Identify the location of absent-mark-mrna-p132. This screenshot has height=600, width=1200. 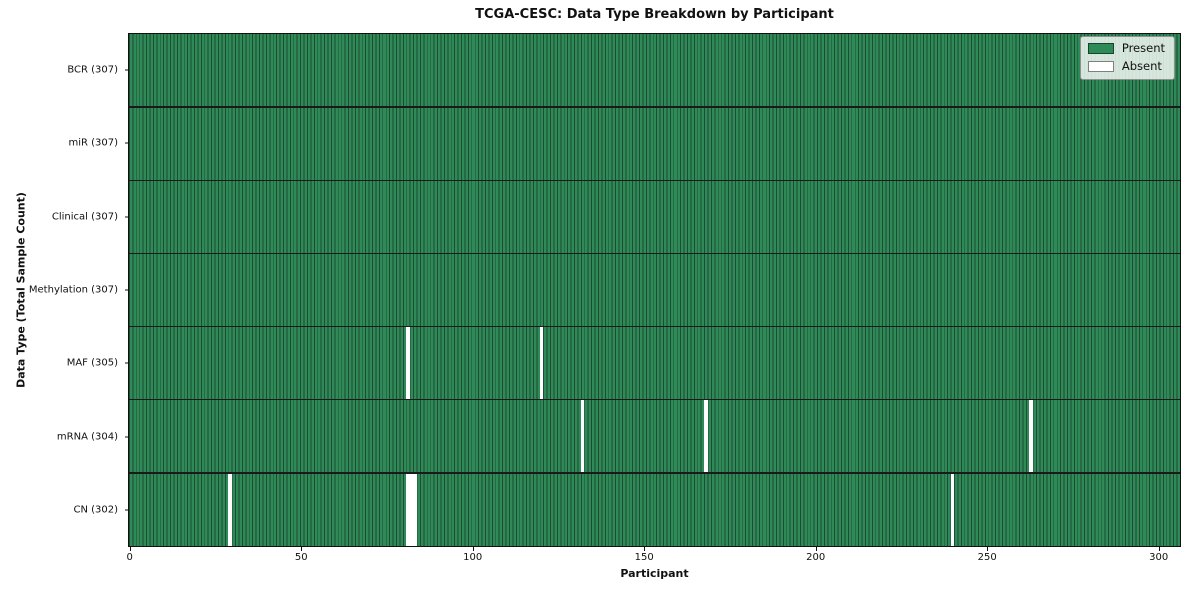
(582, 436).